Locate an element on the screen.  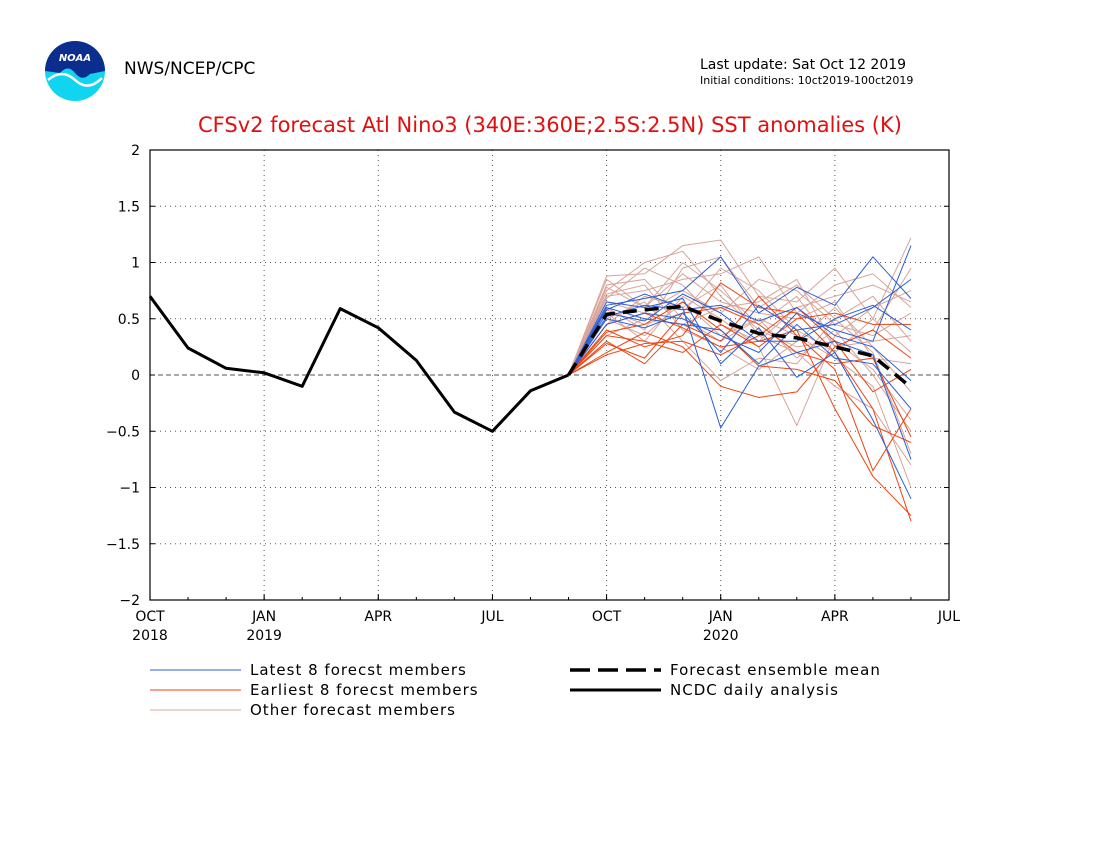
logo-gull is located at coordinates (75, 79).